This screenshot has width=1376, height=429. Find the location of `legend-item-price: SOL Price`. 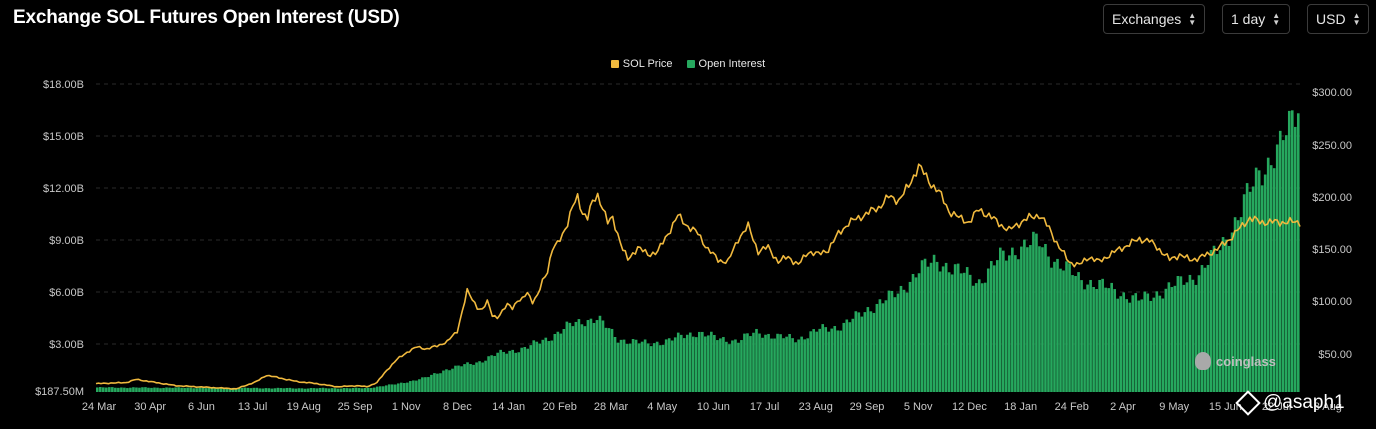

legend-item-price: SOL Price is located at coordinates (641, 64).